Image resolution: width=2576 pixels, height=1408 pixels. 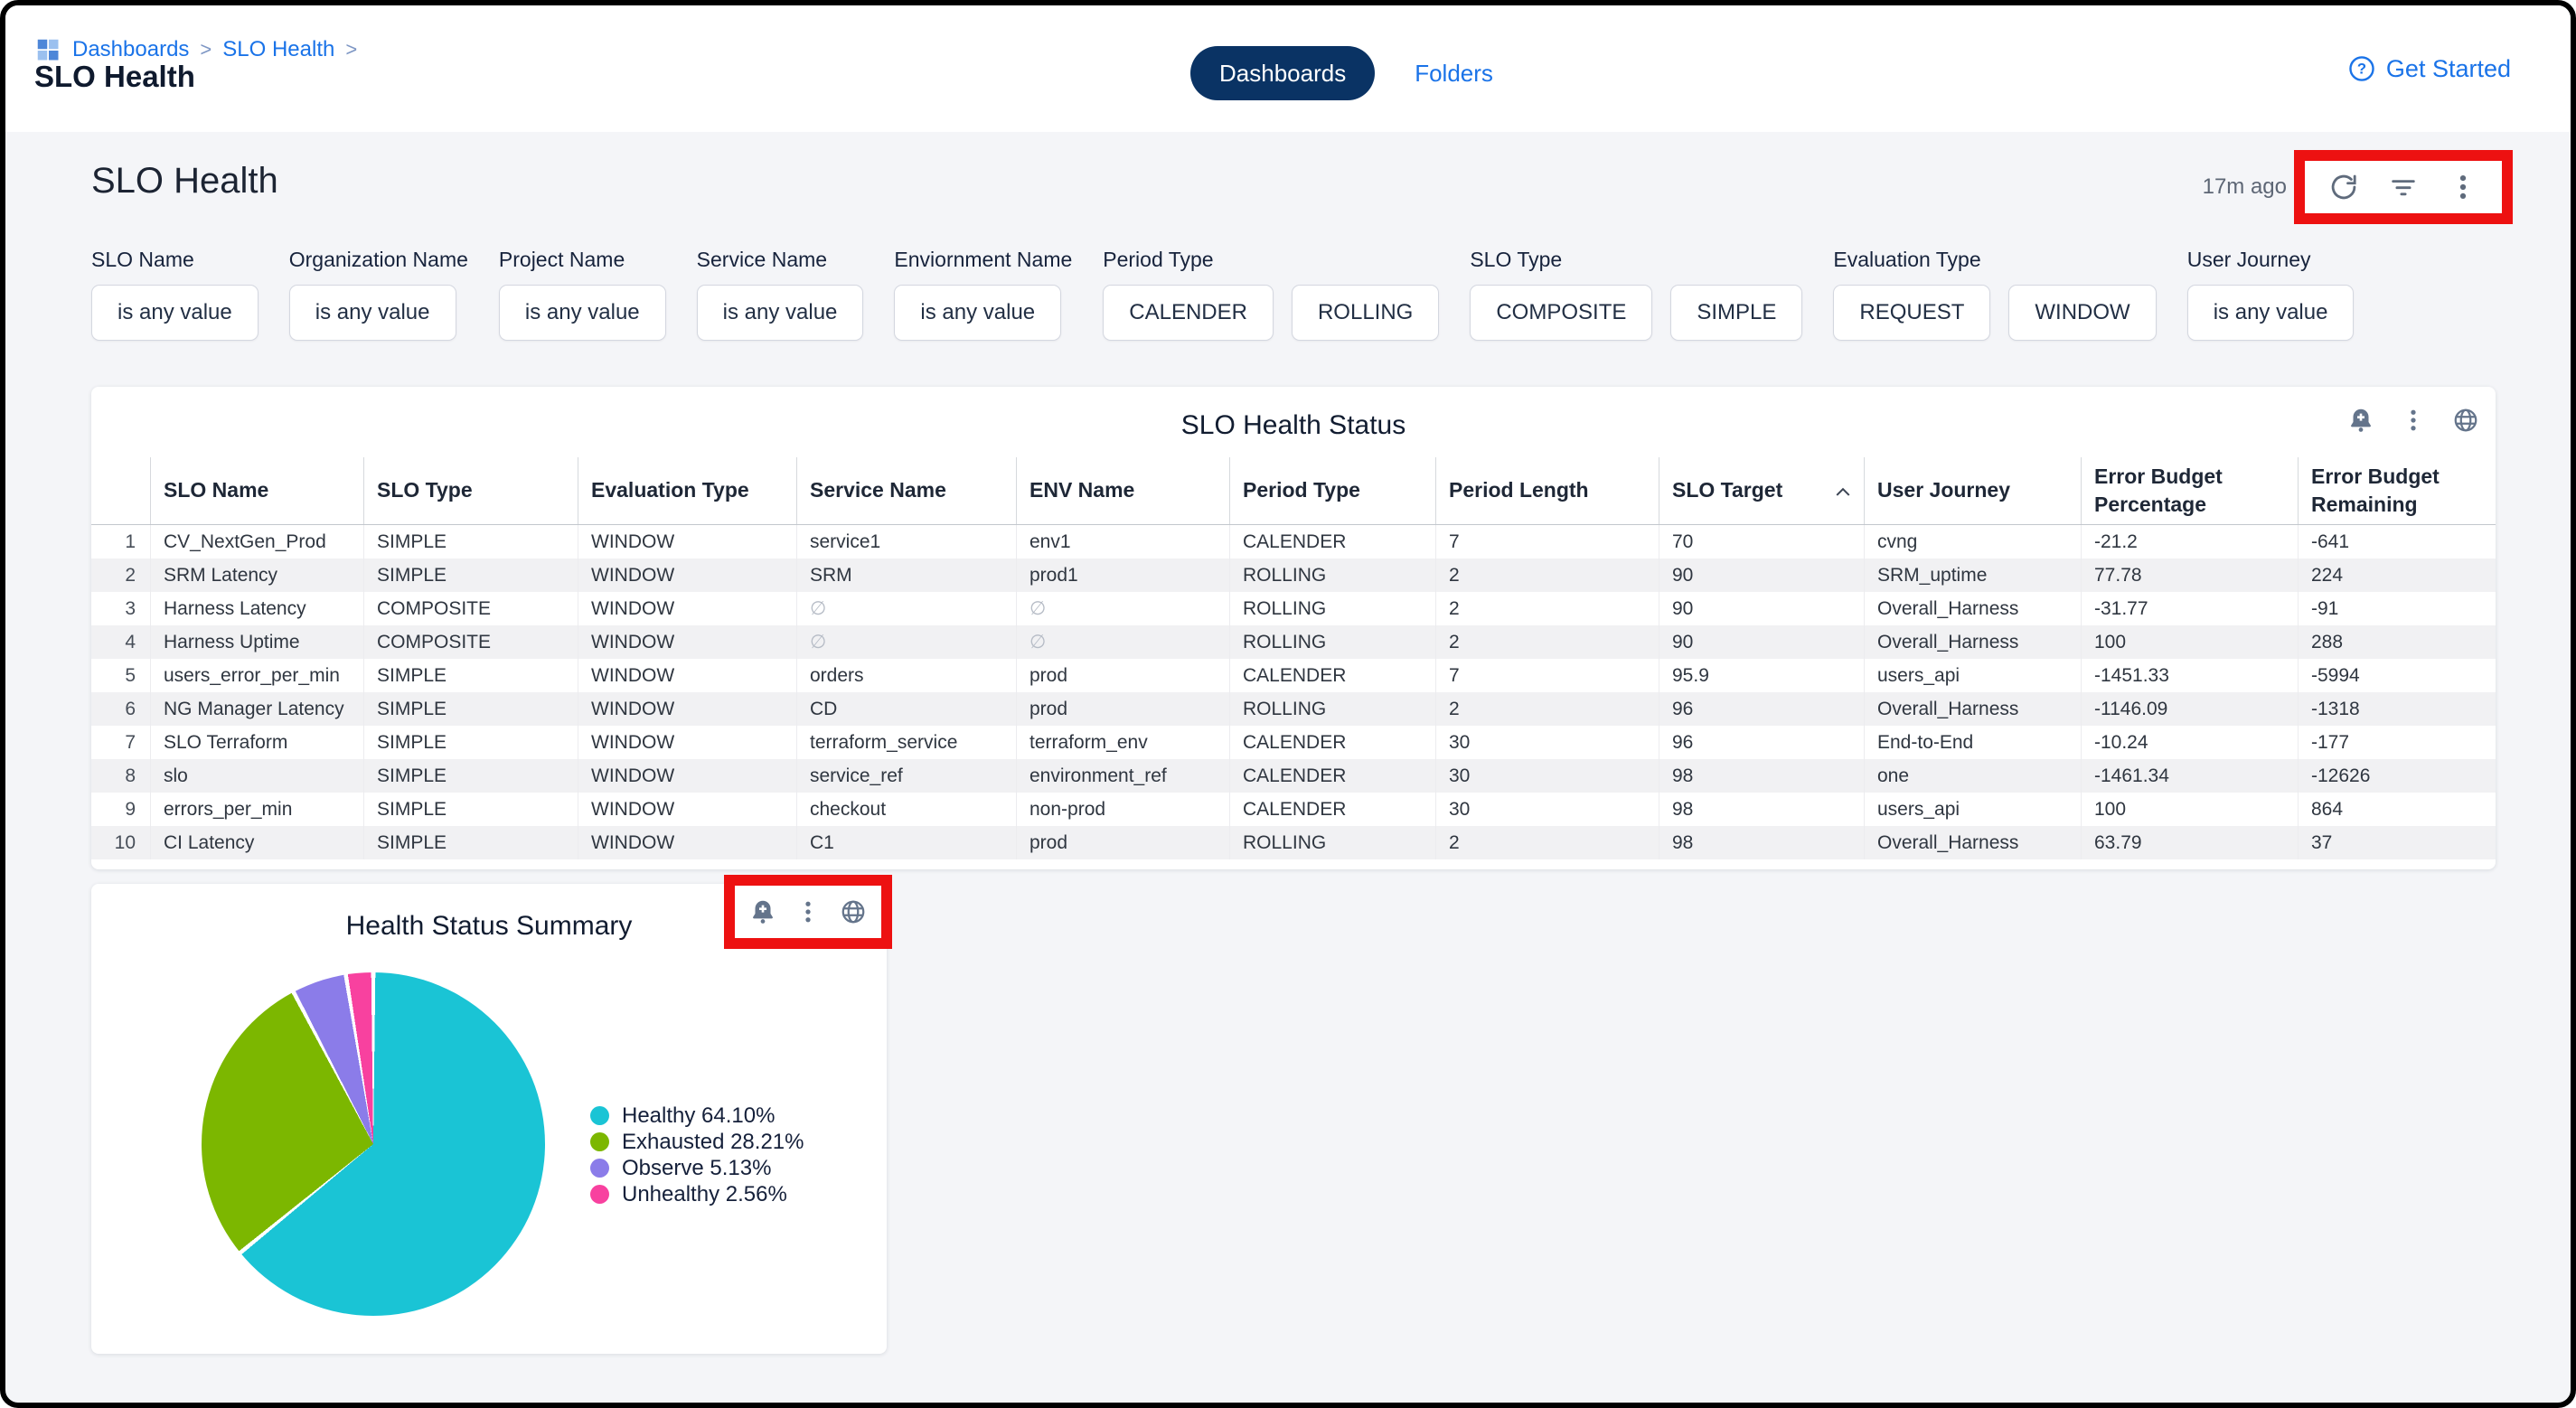 What do you see at coordinates (2189, 776) in the screenshot?
I see `table-cell: -1461.34` at bounding box center [2189, 776].